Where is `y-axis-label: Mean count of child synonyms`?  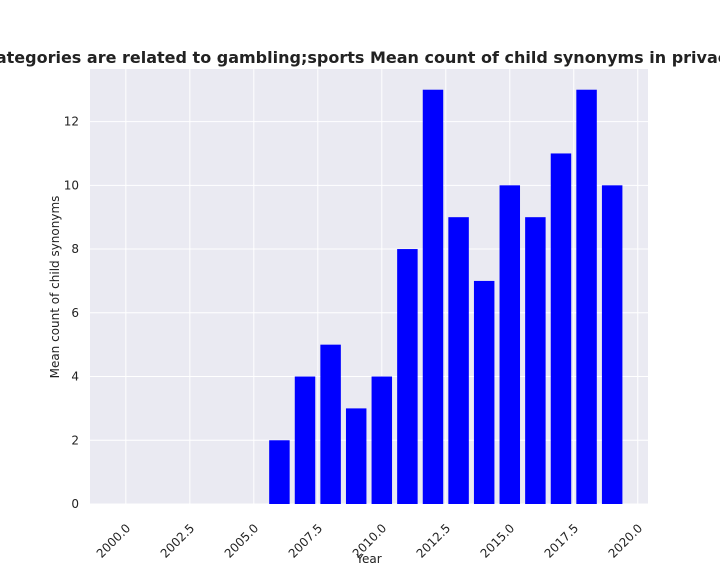 y-axis-label: Mean count of child synonyms is located at coordinates (55, 287).